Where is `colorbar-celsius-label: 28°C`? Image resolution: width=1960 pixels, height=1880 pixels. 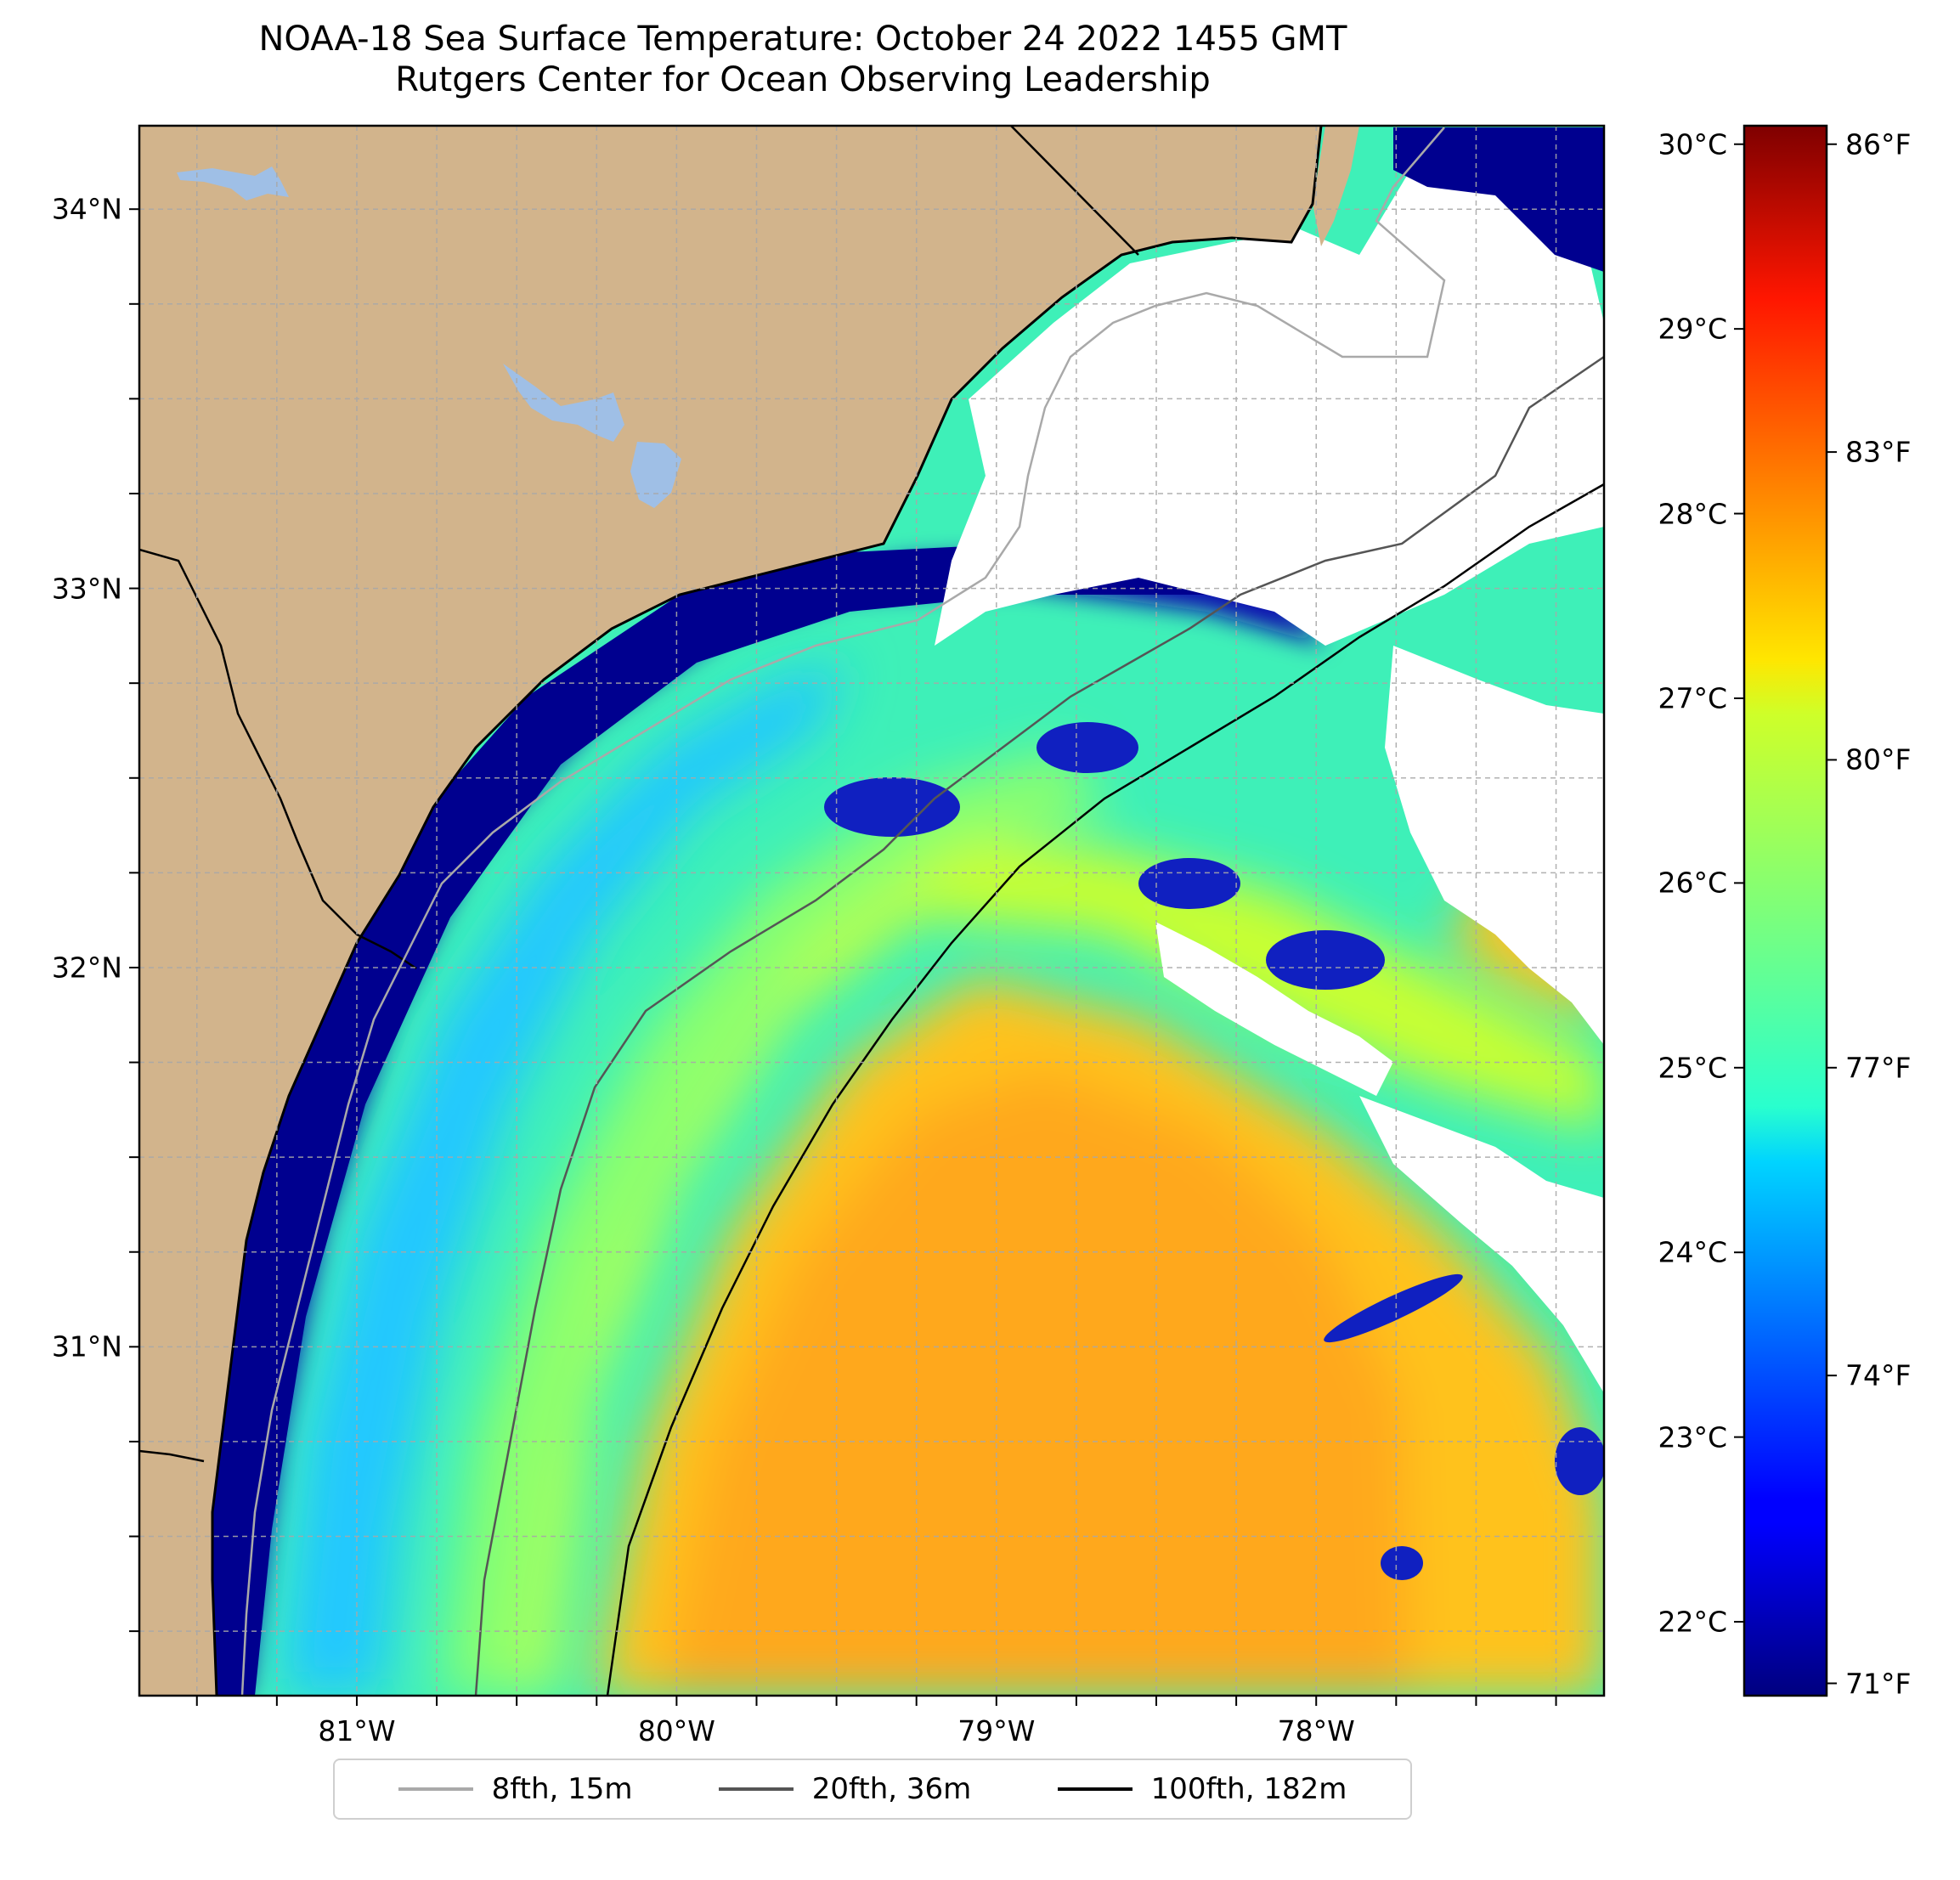
colorbar-celsius-label: 28°C is located at coordinates (1693, 514).